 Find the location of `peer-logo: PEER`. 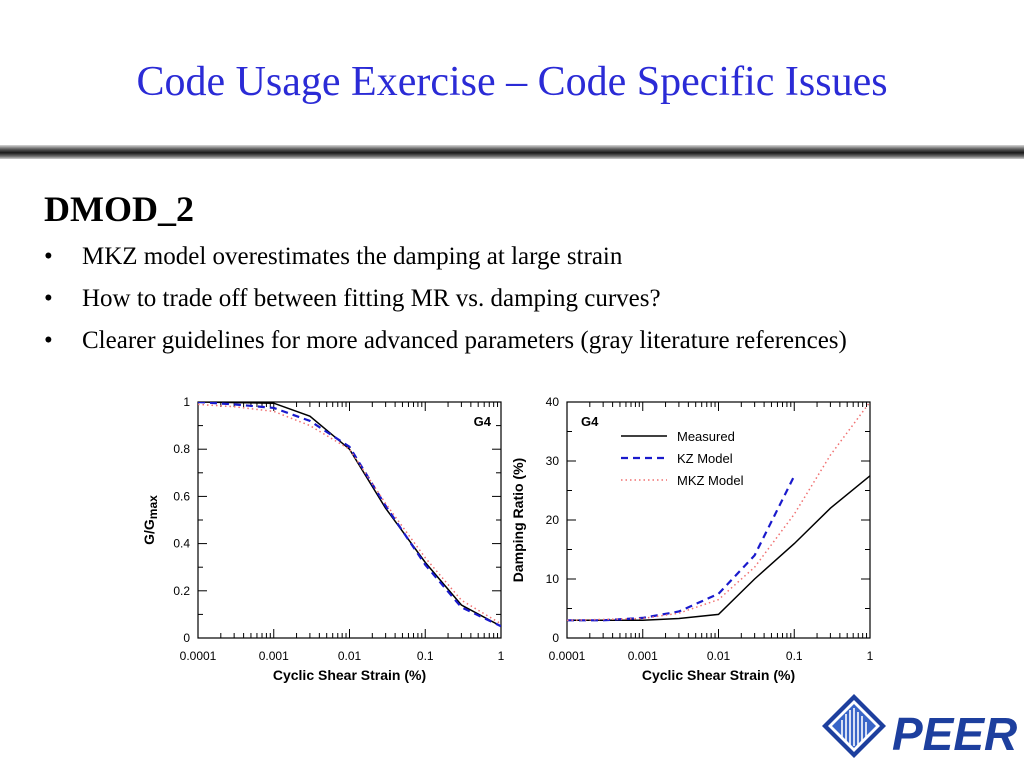

peer-logo: PEER is located at coordinates (919, 727).